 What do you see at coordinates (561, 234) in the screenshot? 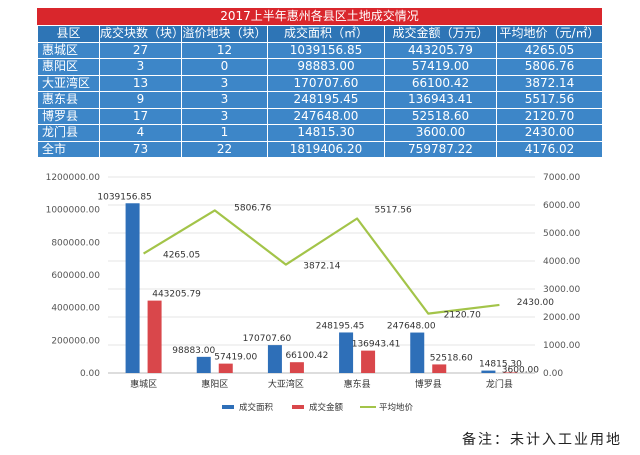
I see `y-right-tick-label: 5000.00` at bounding box center [561, 234].